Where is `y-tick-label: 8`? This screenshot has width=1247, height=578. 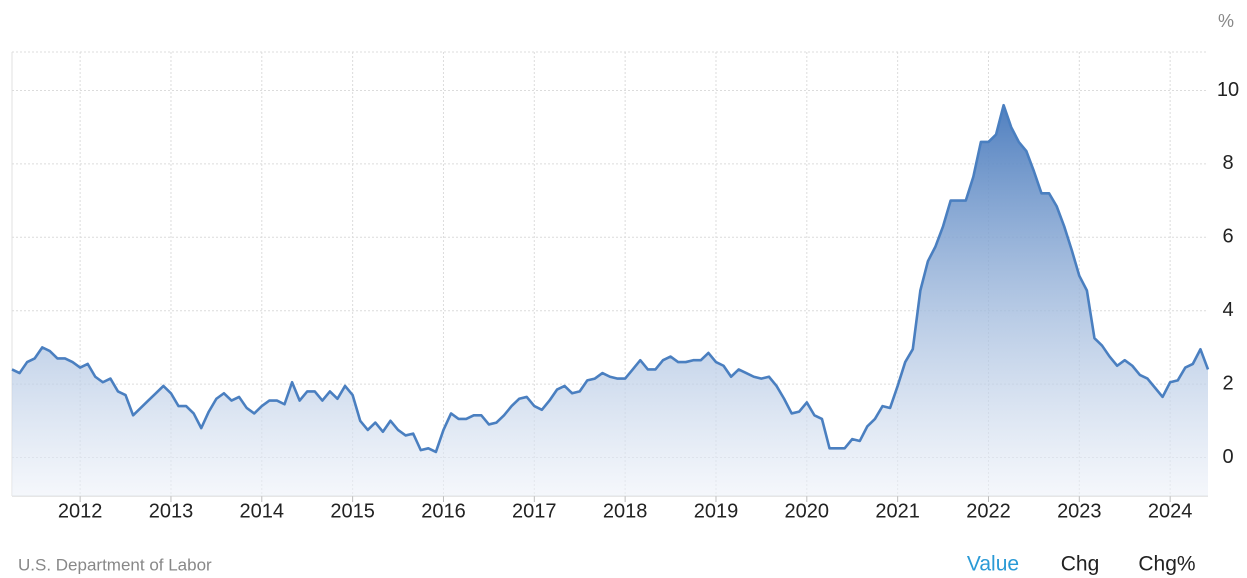 y-tick-label: 8 is located at coordinates (1227, 163).